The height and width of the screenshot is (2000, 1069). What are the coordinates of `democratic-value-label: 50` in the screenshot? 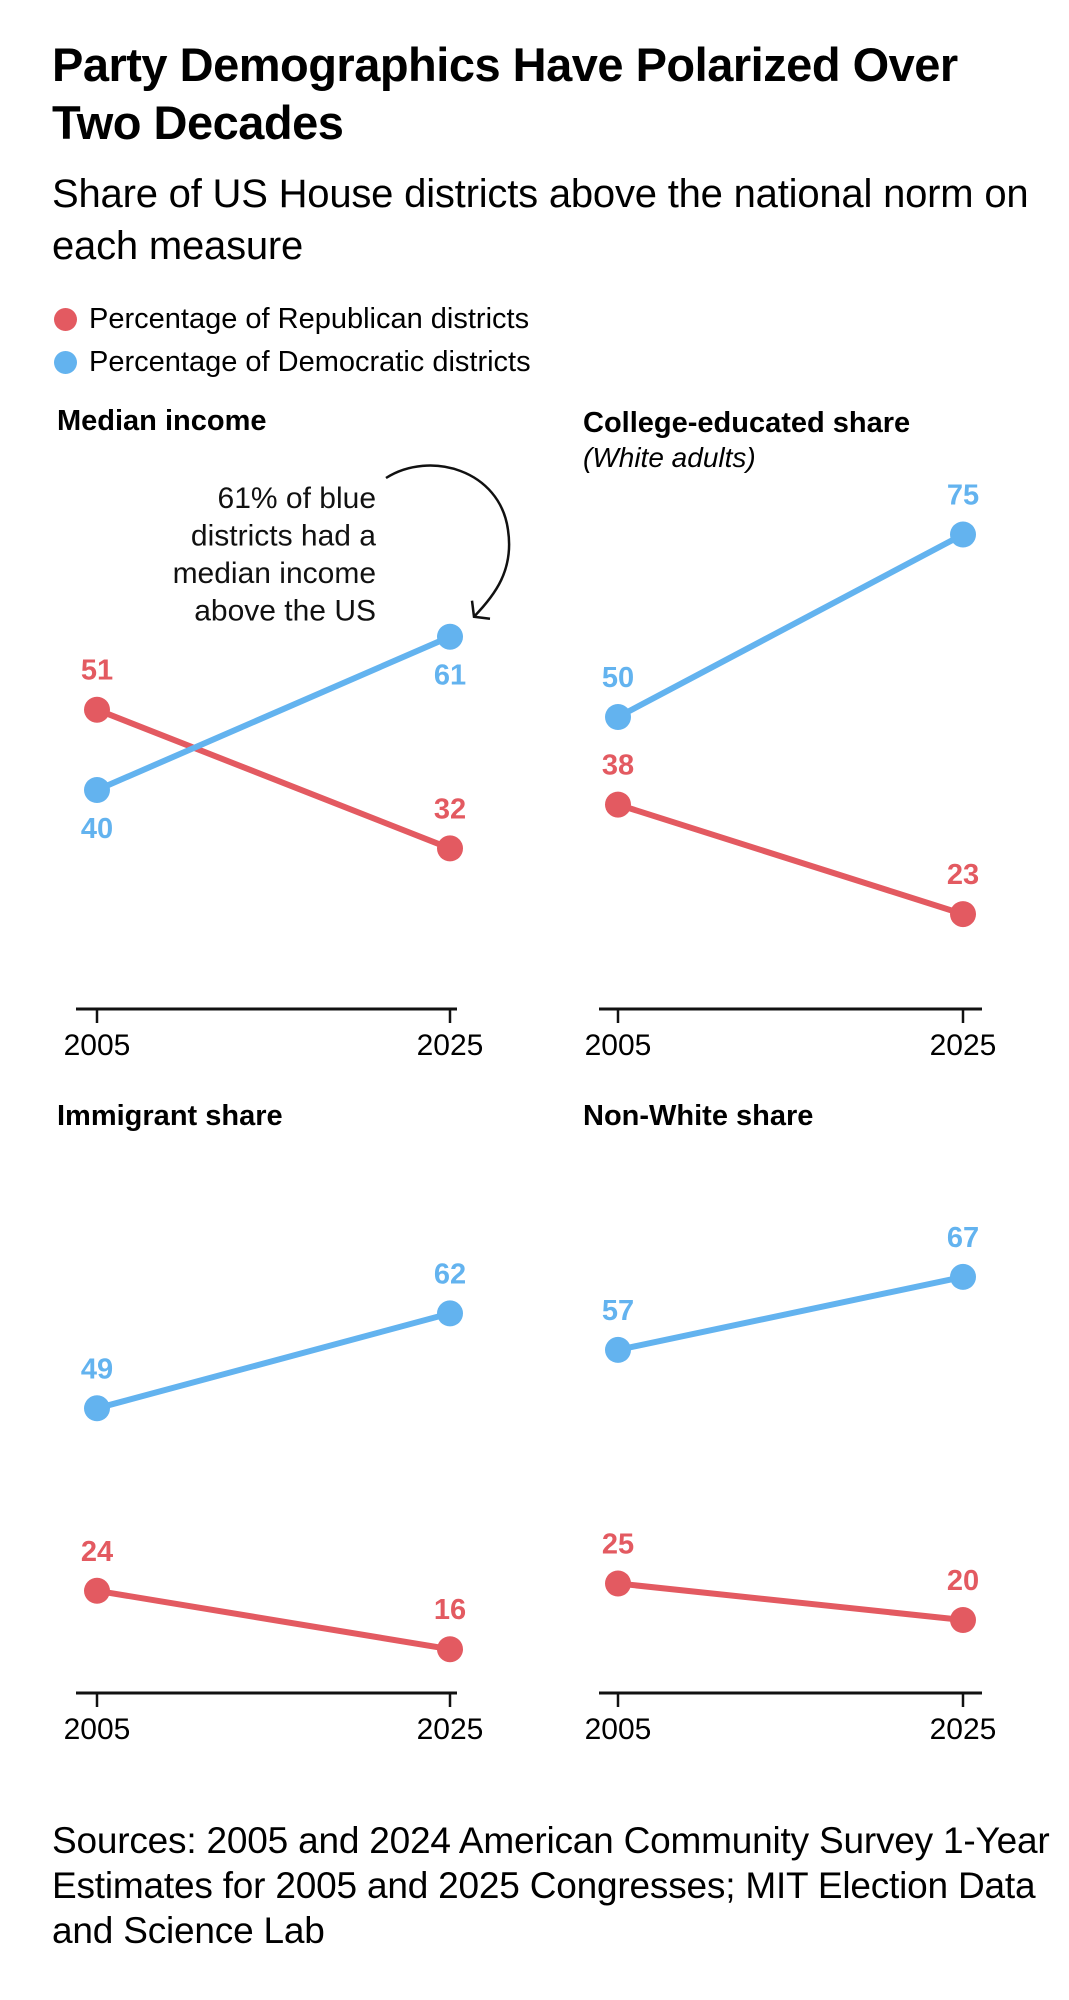 It's located at (618, 678).